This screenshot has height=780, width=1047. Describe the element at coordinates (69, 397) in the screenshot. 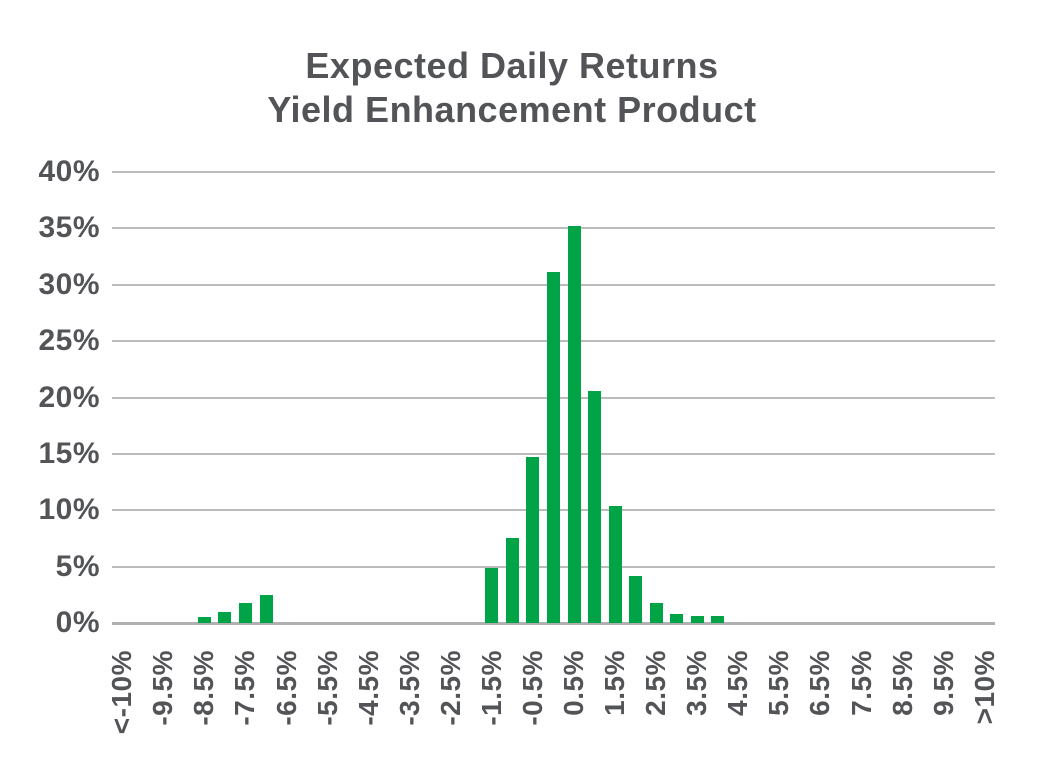

I see `y-axis-tick-label: 20%` at that location.